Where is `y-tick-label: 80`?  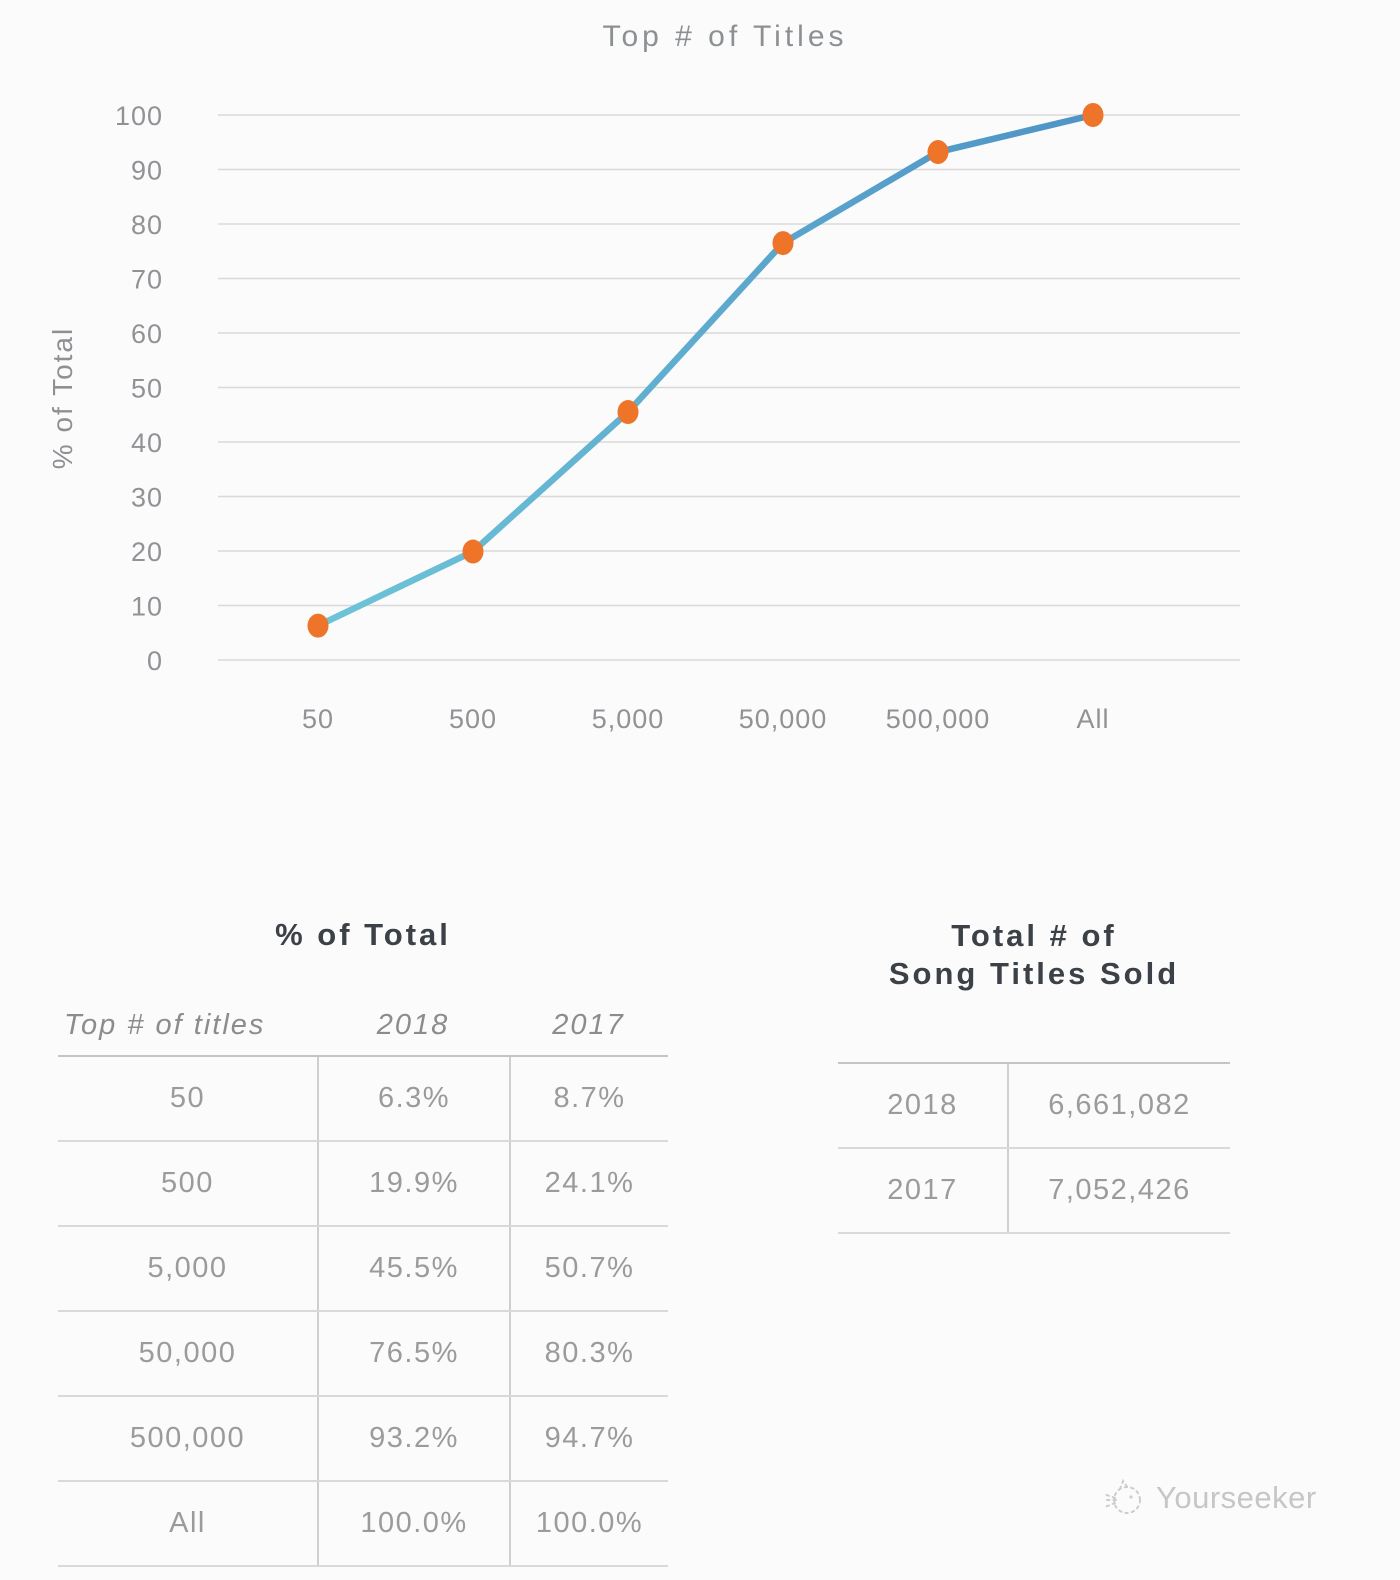 y-tick-label: 80 is located at coordinates (147, 225).